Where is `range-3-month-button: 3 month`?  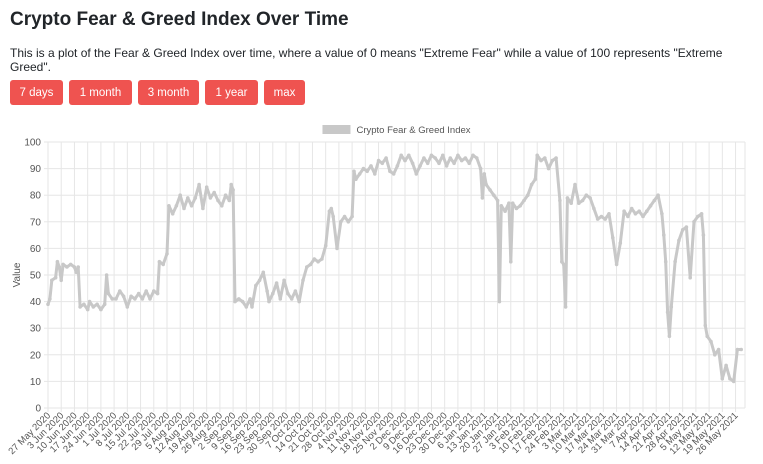 range-3-month-button: 3 month is located at coordinates (168, 92).